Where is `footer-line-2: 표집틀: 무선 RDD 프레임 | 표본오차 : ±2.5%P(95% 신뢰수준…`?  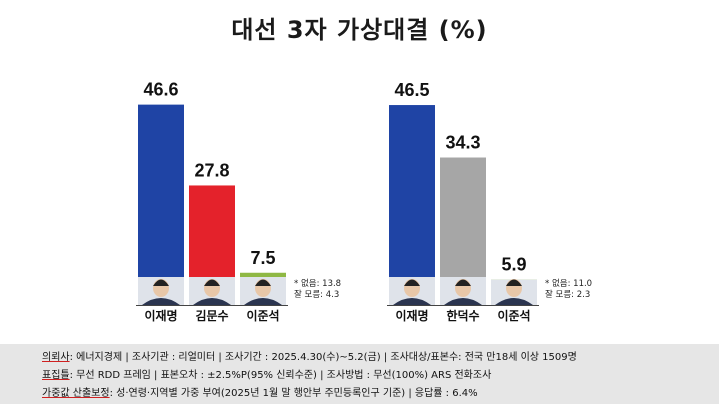
footer-line-2: 표집틀: 무선 RDD 프레임 | 표본오차 : ±2.5%P(95% 신뢰수준… is located at coordinates (266, 373).